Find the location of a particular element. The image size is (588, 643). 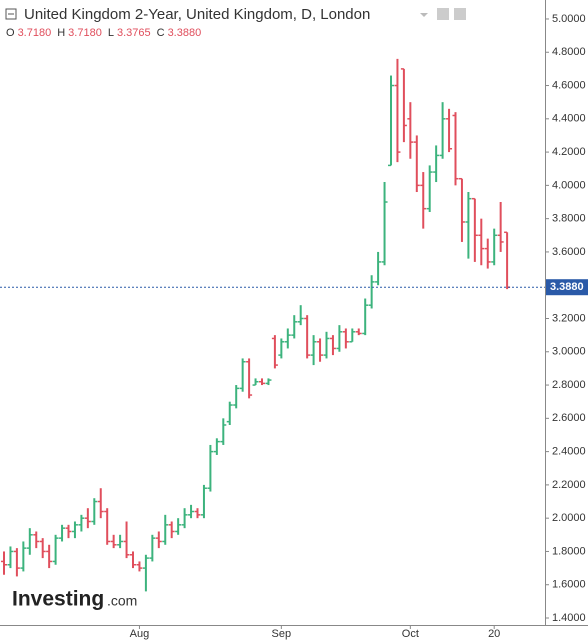

y-tick-label: 4.4000 is located at coordinates (569, 119).